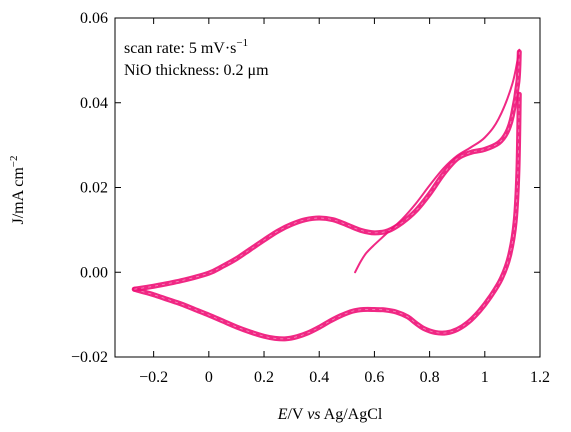 This screenshot has height=432, width=571. Describe the element at coordinates (153, 377) in the screenshot. I see `x-tick-label: −0.2` at that location.